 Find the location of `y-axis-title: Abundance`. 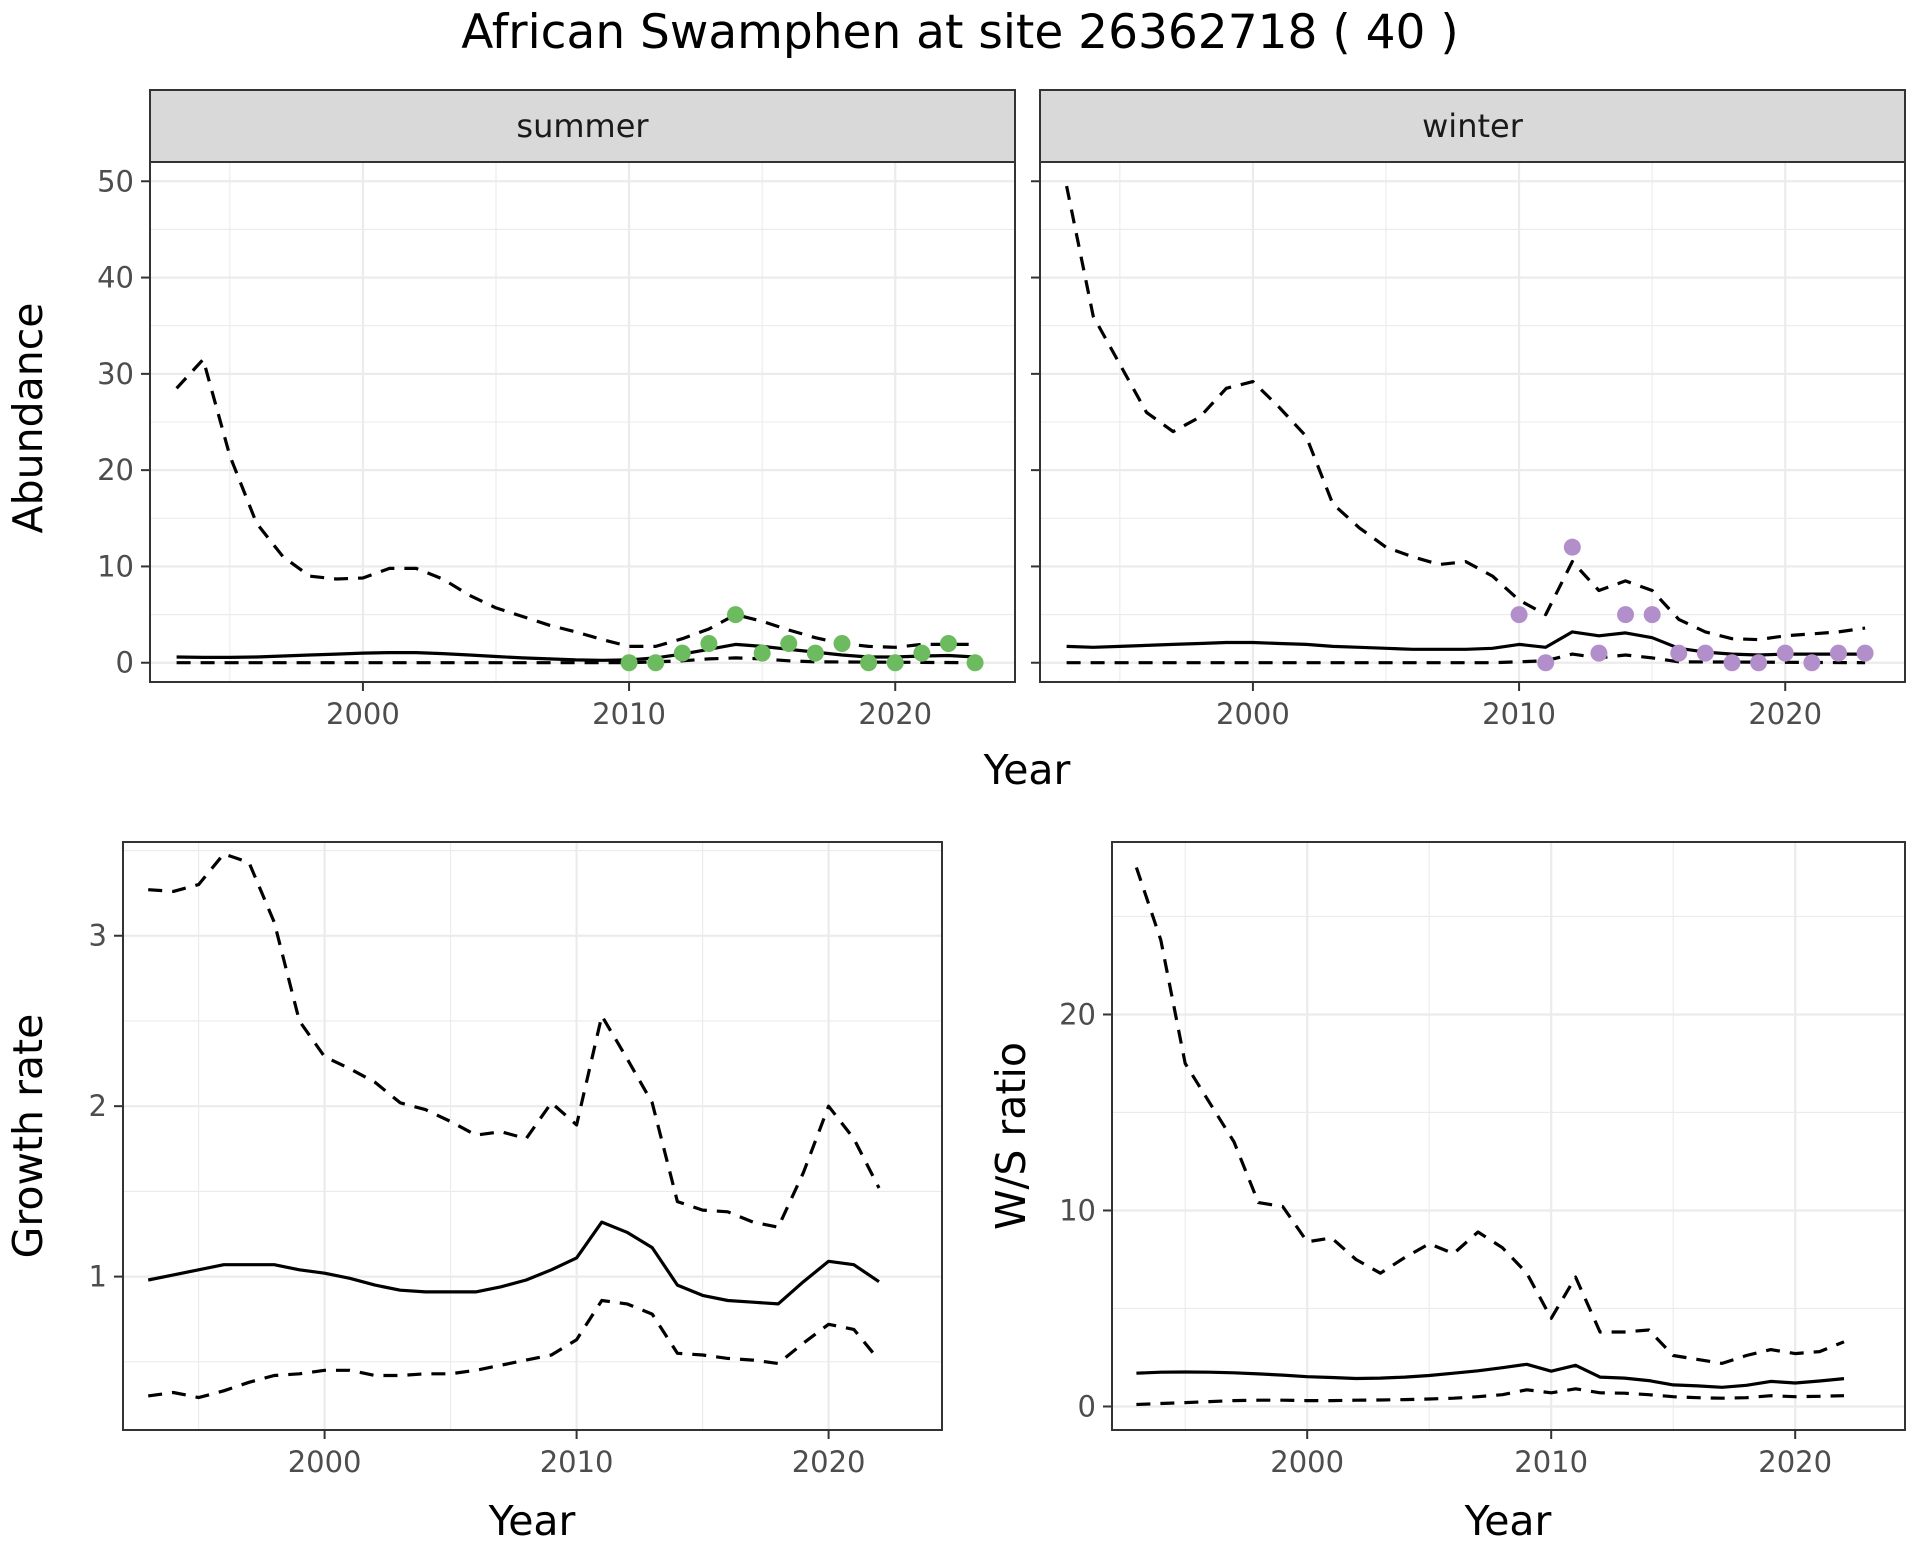

y-axis-title: Abundance is located at coordinates (28, 418).